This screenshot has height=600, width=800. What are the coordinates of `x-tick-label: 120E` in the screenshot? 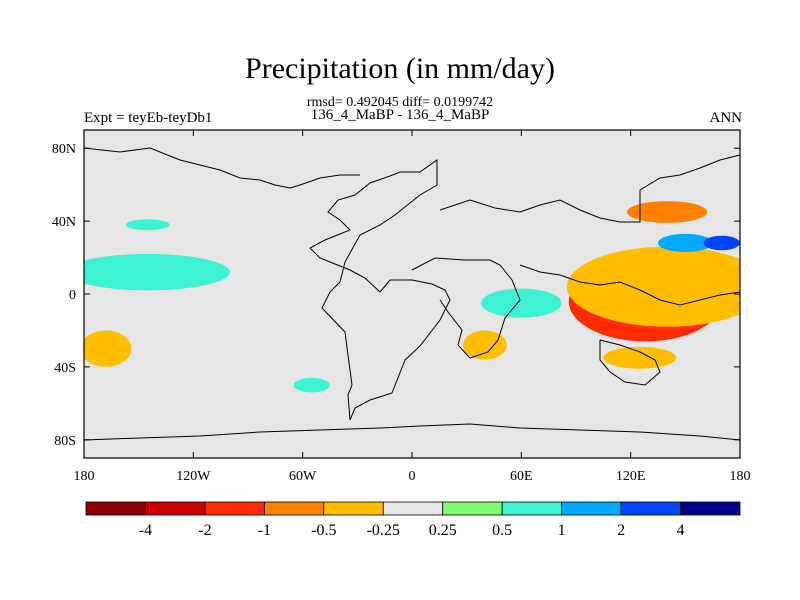 It's located at (631, 476).